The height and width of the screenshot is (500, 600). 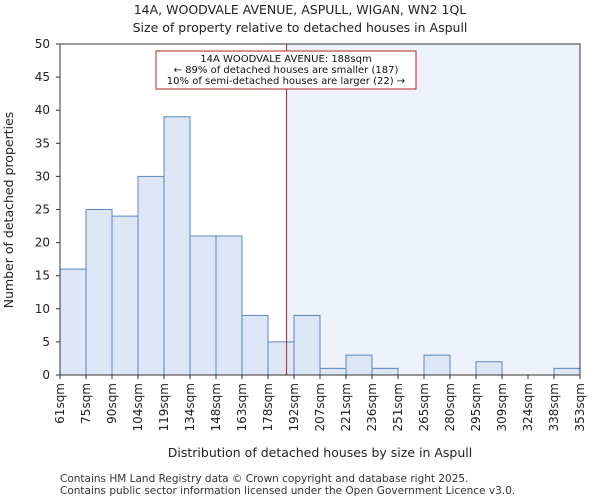 I want to click on x-tick-label: 119sqm, so click(x=164, y=407).